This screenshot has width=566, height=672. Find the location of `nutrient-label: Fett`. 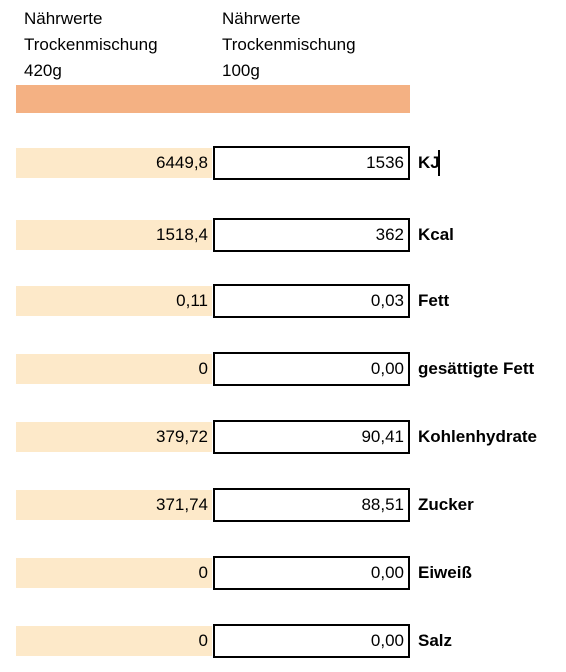

nutrient-label: Fett is located at coordinates (434, 300).